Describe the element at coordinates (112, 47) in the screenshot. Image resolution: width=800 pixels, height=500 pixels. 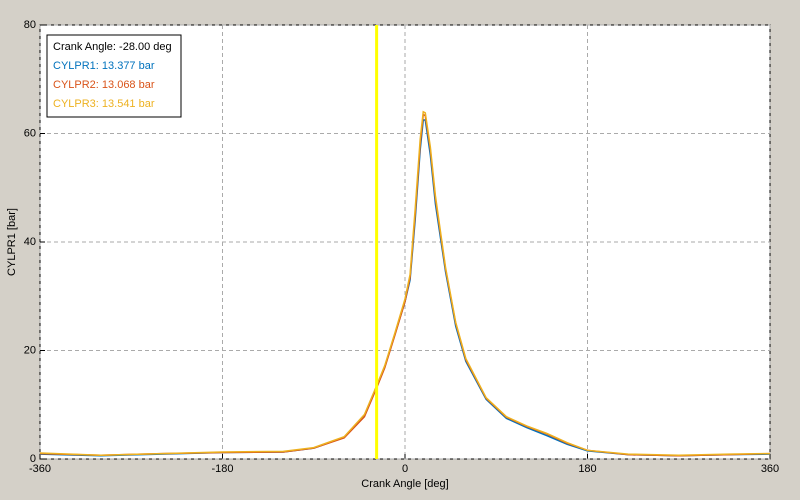
I see `cursor-label: Crank Angle: -28.00 deg` at that location.